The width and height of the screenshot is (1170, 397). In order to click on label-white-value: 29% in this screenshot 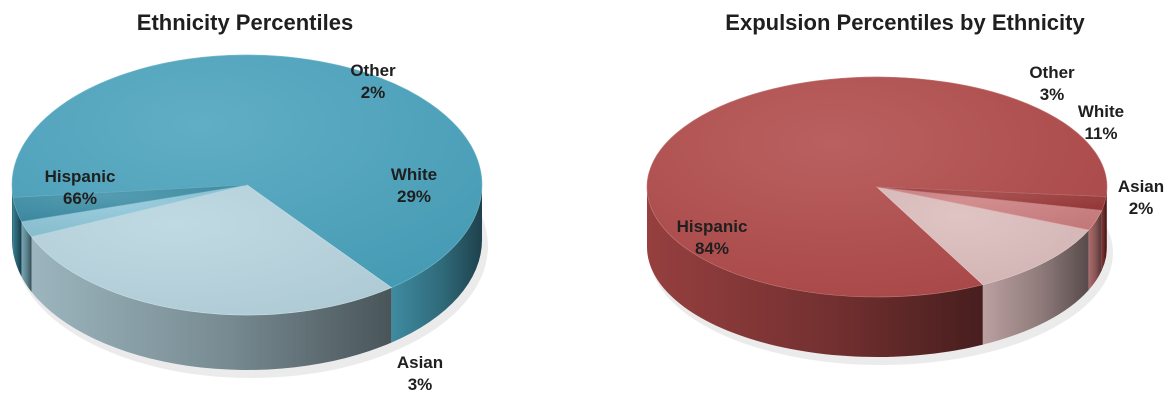, I will do `click(414, 196)`.